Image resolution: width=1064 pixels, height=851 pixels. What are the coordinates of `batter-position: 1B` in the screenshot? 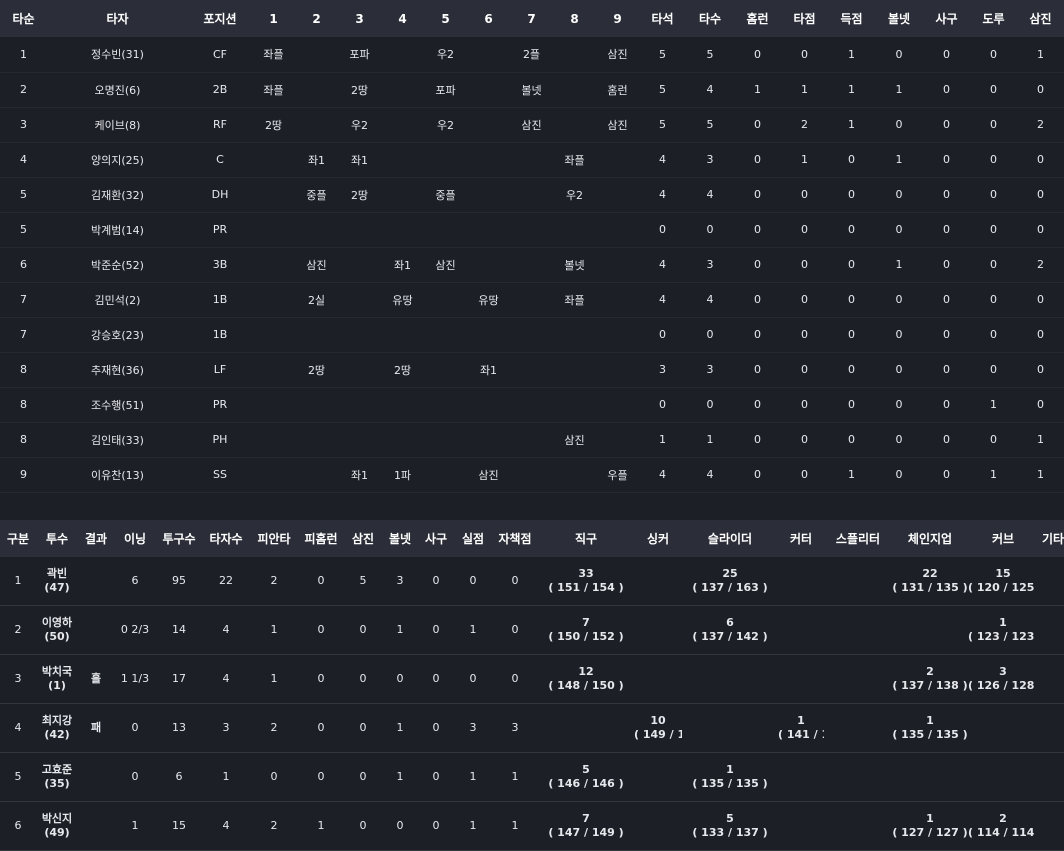 It's located at (220, 299).